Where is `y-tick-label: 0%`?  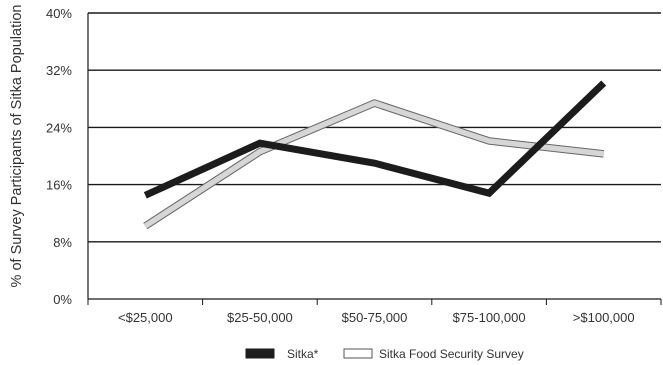
y-tick-label: 0% is located at coordinates (62, 299).